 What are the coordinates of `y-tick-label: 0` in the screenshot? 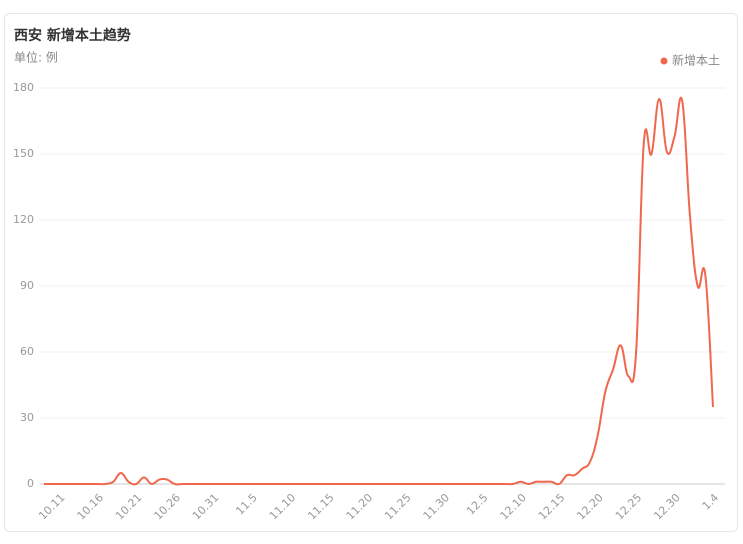 It's located at (30, 483).